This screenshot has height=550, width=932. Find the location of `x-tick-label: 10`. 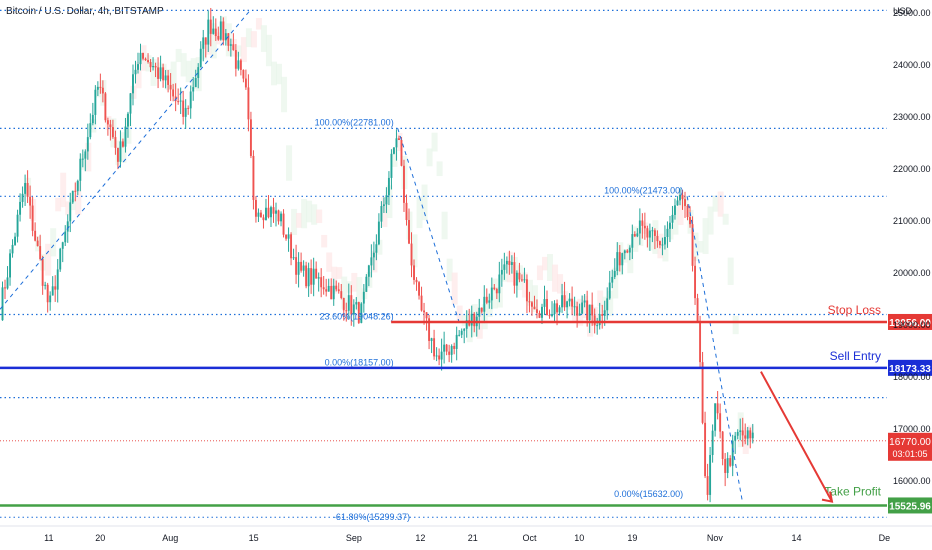

x-tick-label: 10 is located at coordinates (579, 538).